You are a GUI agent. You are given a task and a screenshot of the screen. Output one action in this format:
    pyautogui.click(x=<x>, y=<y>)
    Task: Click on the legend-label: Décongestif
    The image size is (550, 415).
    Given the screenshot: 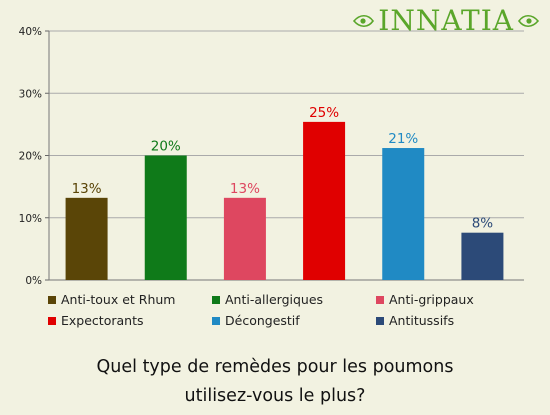 What is the action you would take?
    pyautogui.click(x=262, y=320)
    